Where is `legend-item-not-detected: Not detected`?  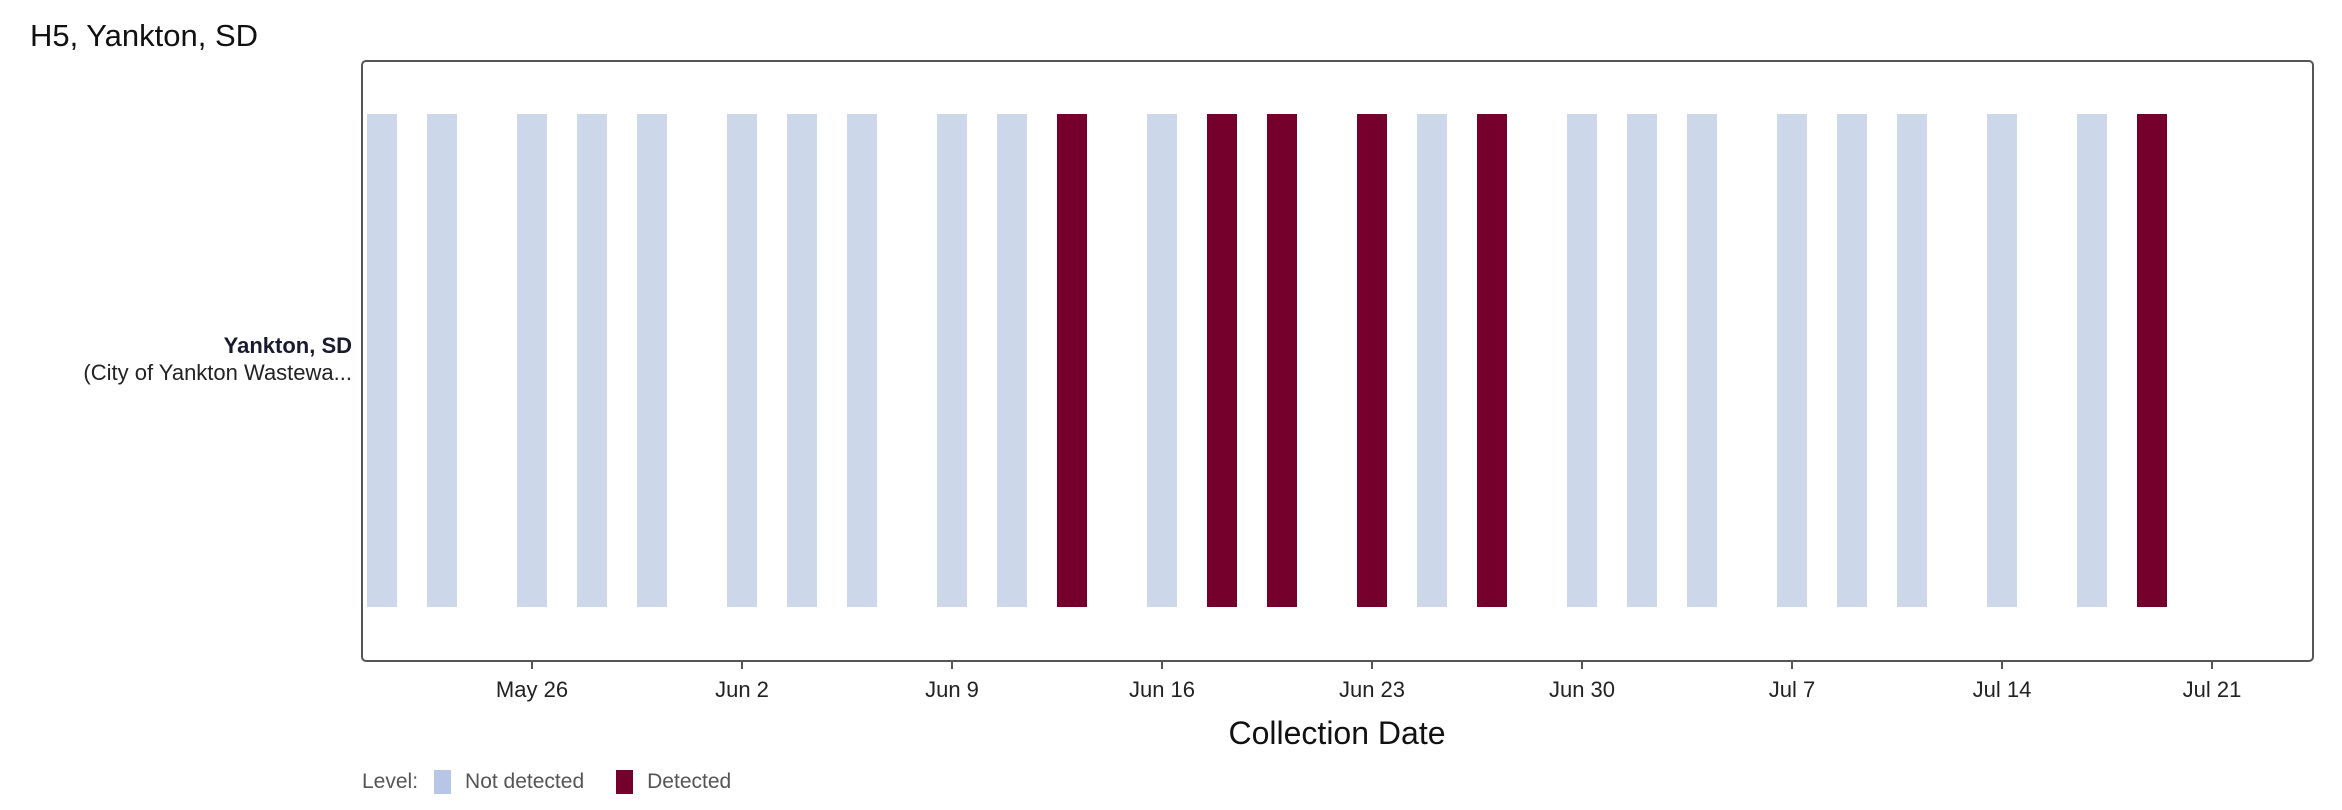 legend-item-not-detected: Not detected is located at coordinates (509, 782).